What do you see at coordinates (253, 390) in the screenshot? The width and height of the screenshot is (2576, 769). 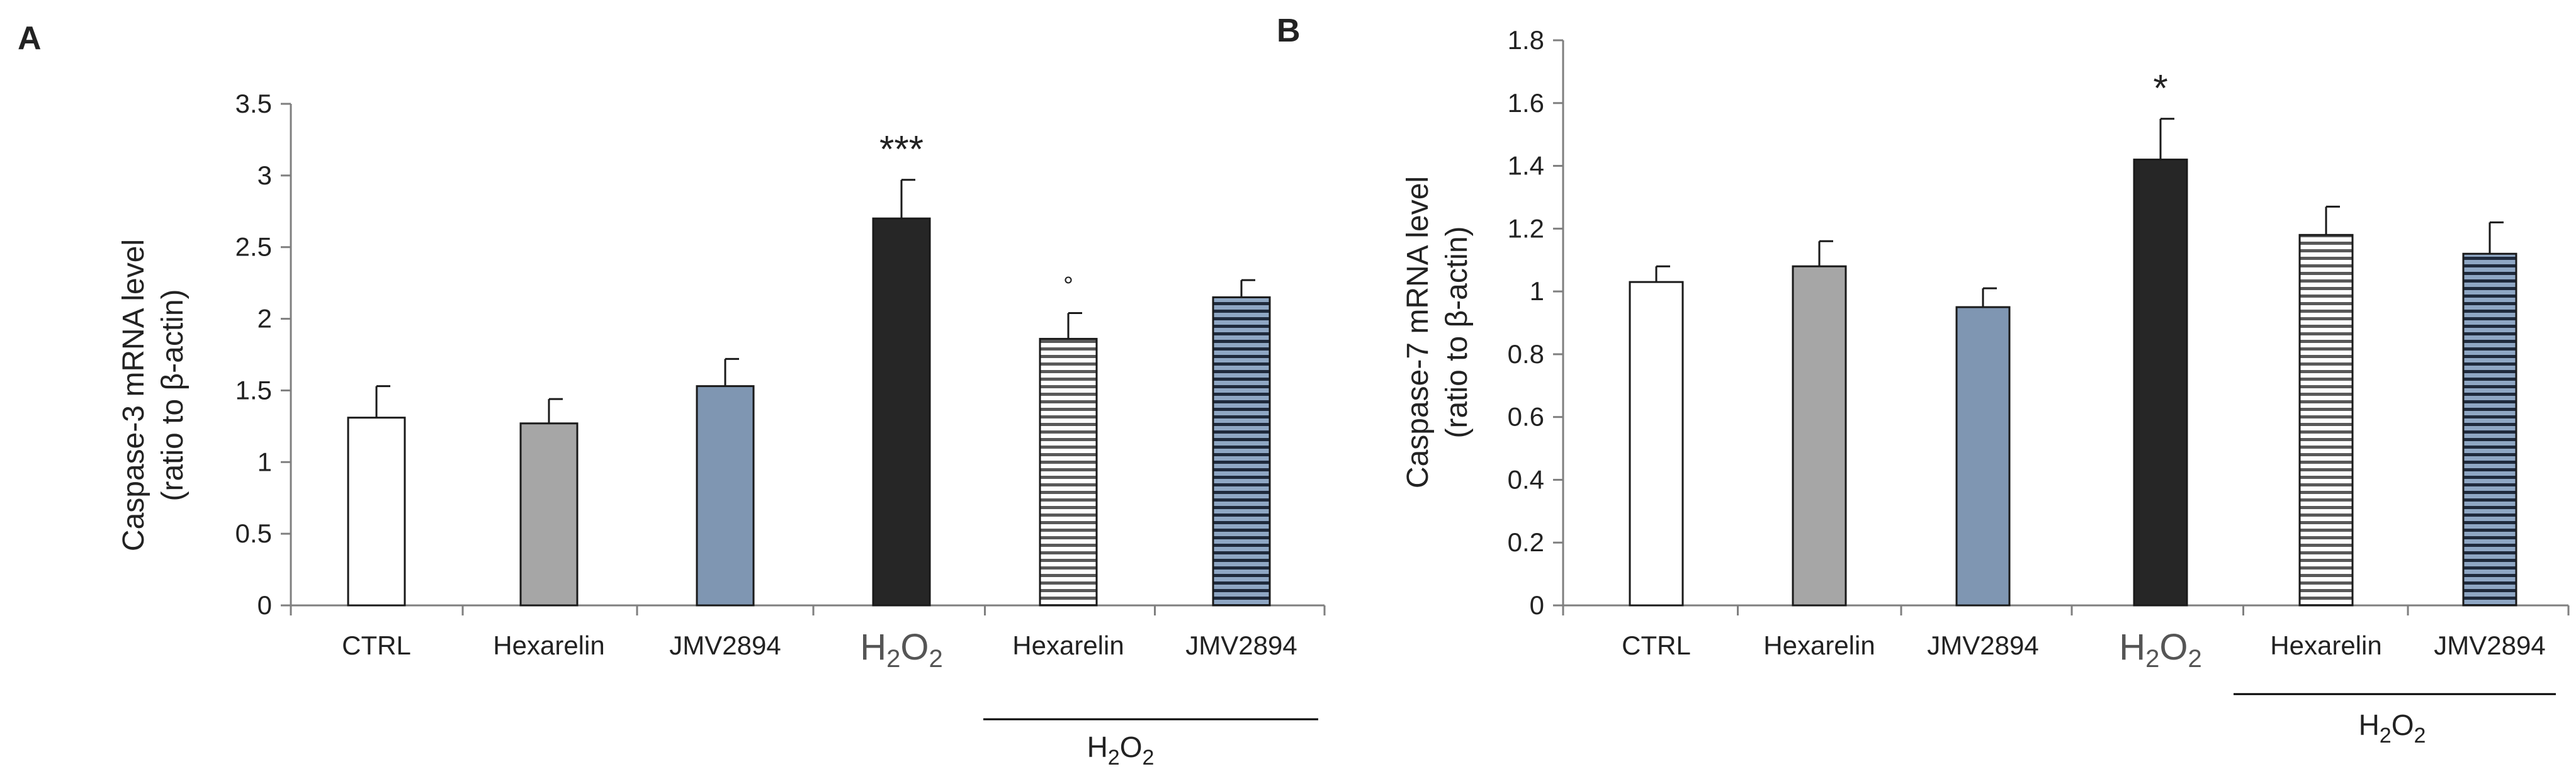 I see `y-tick-label: 1.5` at bounding box center [253, 390].